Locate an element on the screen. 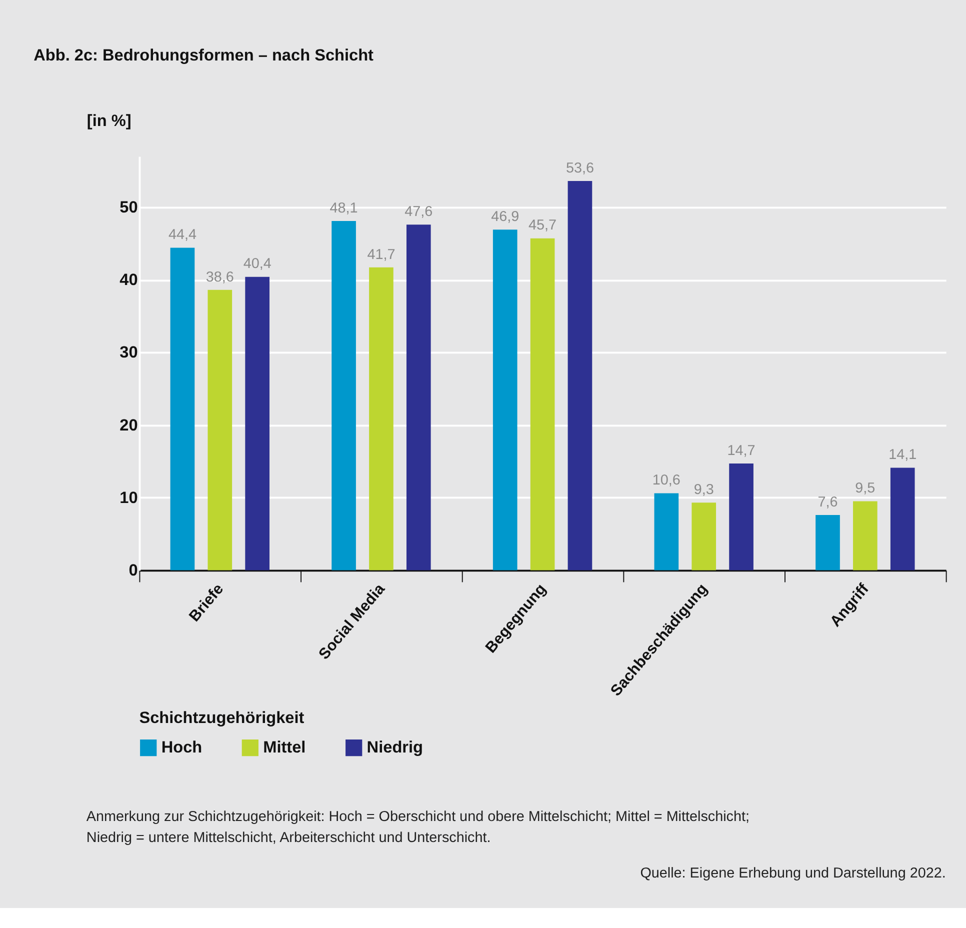  legend-label: Niedrig is located at coordinates (395, 747).